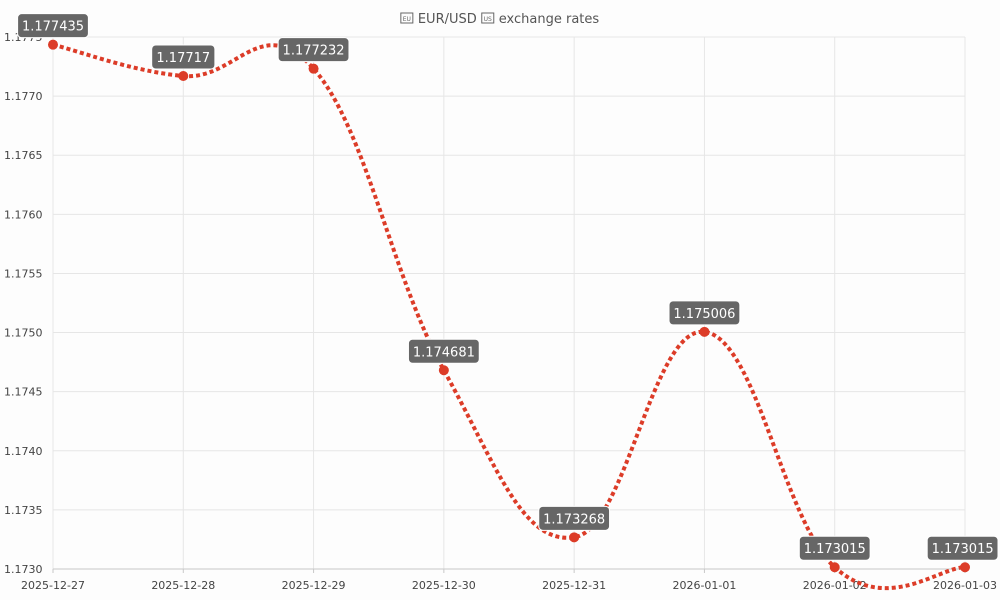 The image size is (1000, 600). Describe the element at coordinates (53, 585) in the screenshot. I see `x-tick-label: 2025-12-27` at that location.